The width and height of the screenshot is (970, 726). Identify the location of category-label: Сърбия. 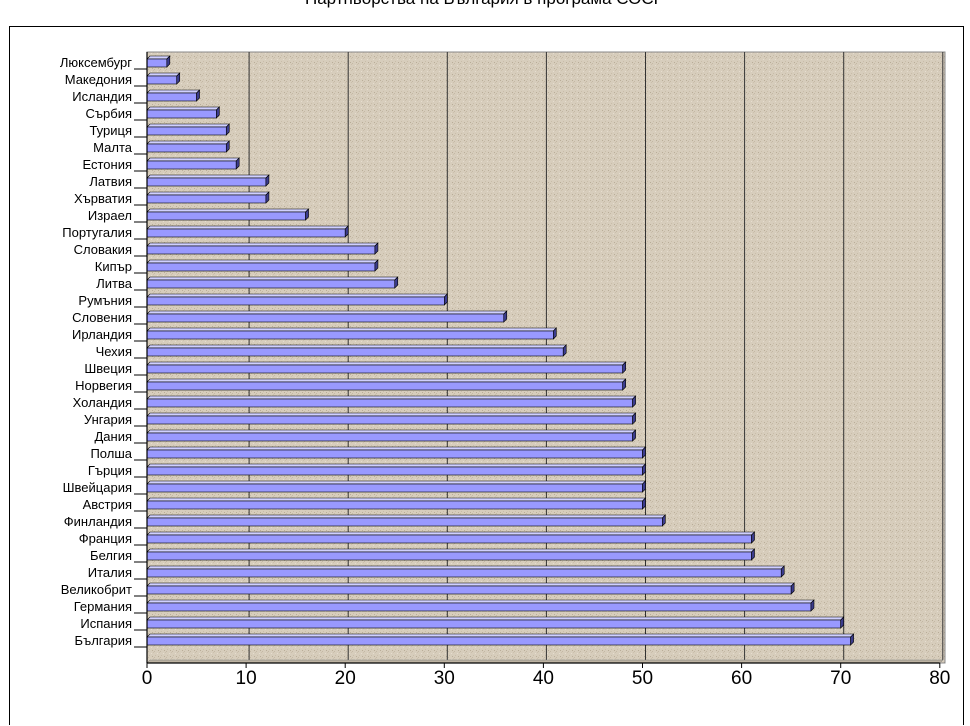
(109, 113).